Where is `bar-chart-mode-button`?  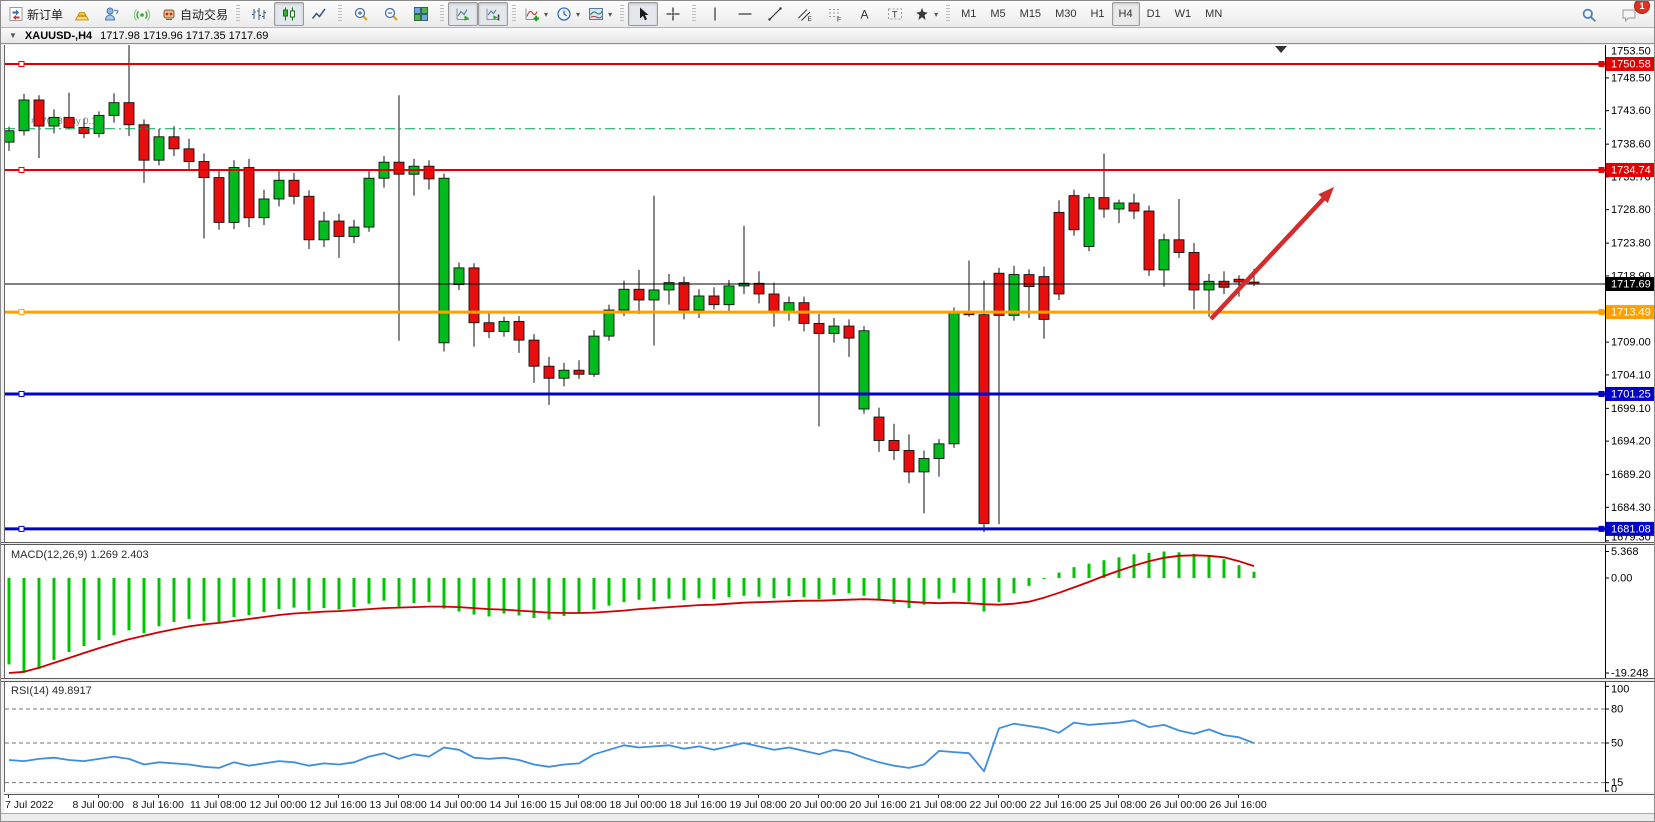
bar-chart-mode-button is located at coordinates (259, 14).